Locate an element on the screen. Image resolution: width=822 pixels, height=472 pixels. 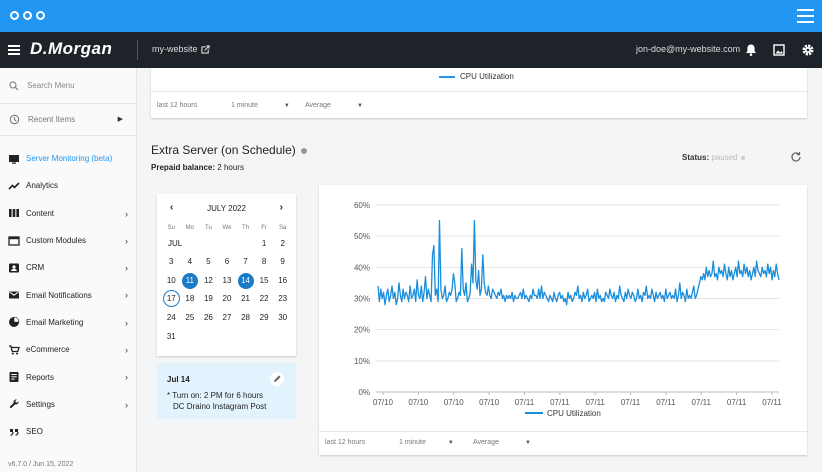
top-chart-controls: last 12 hours 1 minute ▼ Average ▼ is located at coordinates (260, 105).